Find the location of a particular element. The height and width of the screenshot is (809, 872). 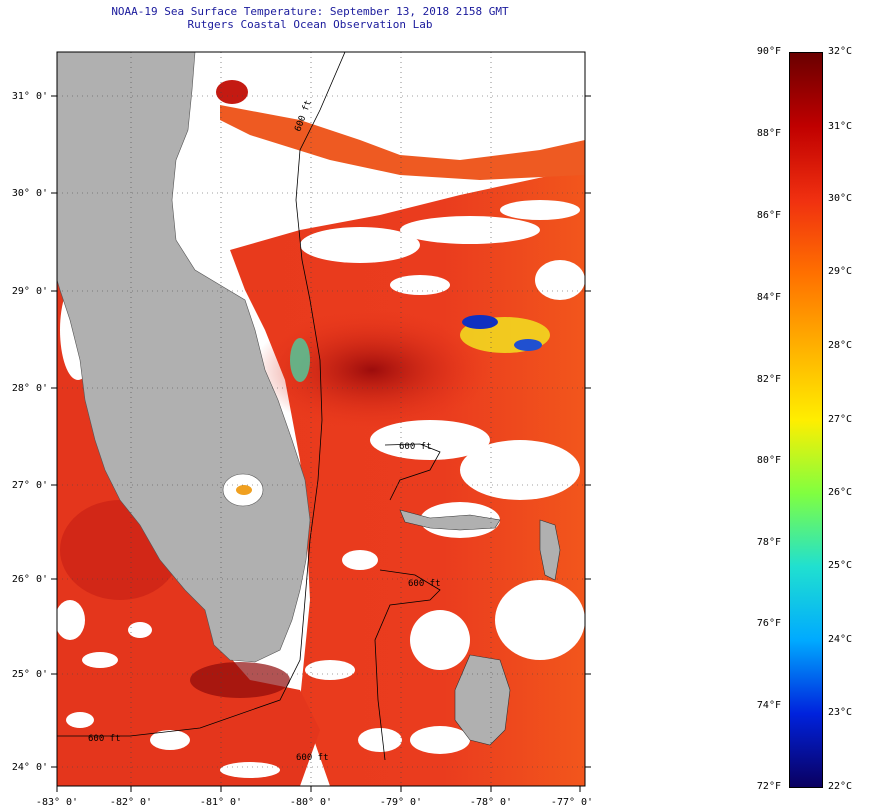

hot-water-keys is located at coordinates (240, 680).